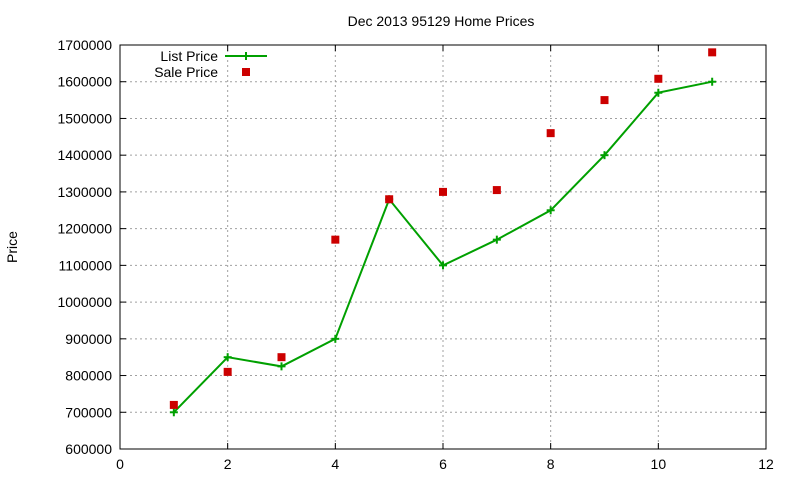 The height and width of the screenshot is (480, 800). What do you see at coordinates (84, 229) in the screenshot?
I see `y-tick-label: 1200000` at bounding box center [84, 229].